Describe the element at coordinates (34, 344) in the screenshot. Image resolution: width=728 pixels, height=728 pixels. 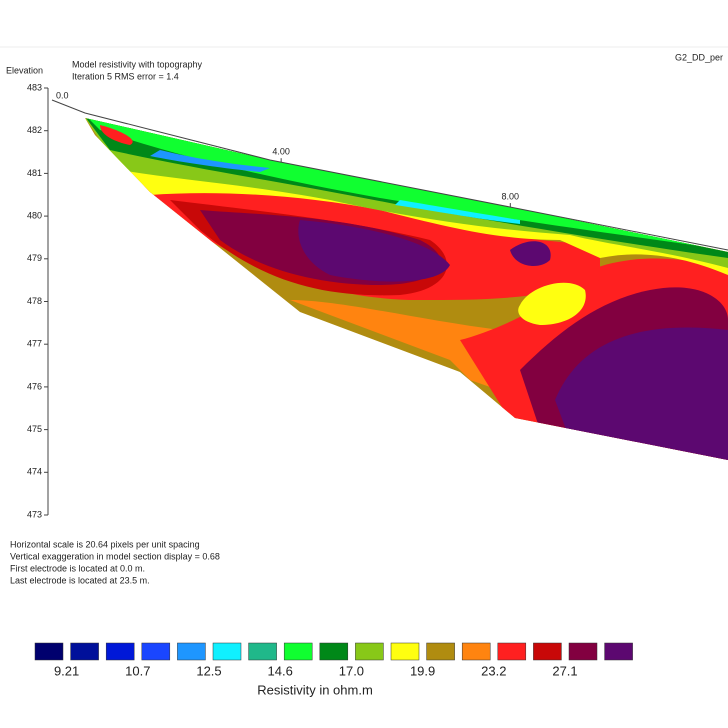
I see `y-tick-label: 477` at that location.